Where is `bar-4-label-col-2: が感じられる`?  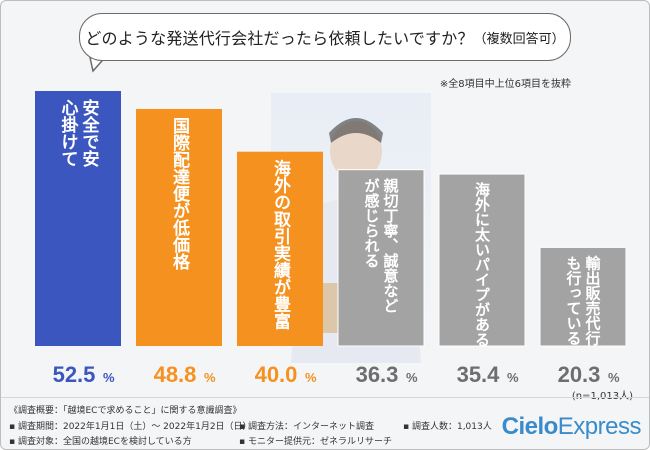 bar-4-label-col-2: が感じられる is located at coordinates (372, 222).